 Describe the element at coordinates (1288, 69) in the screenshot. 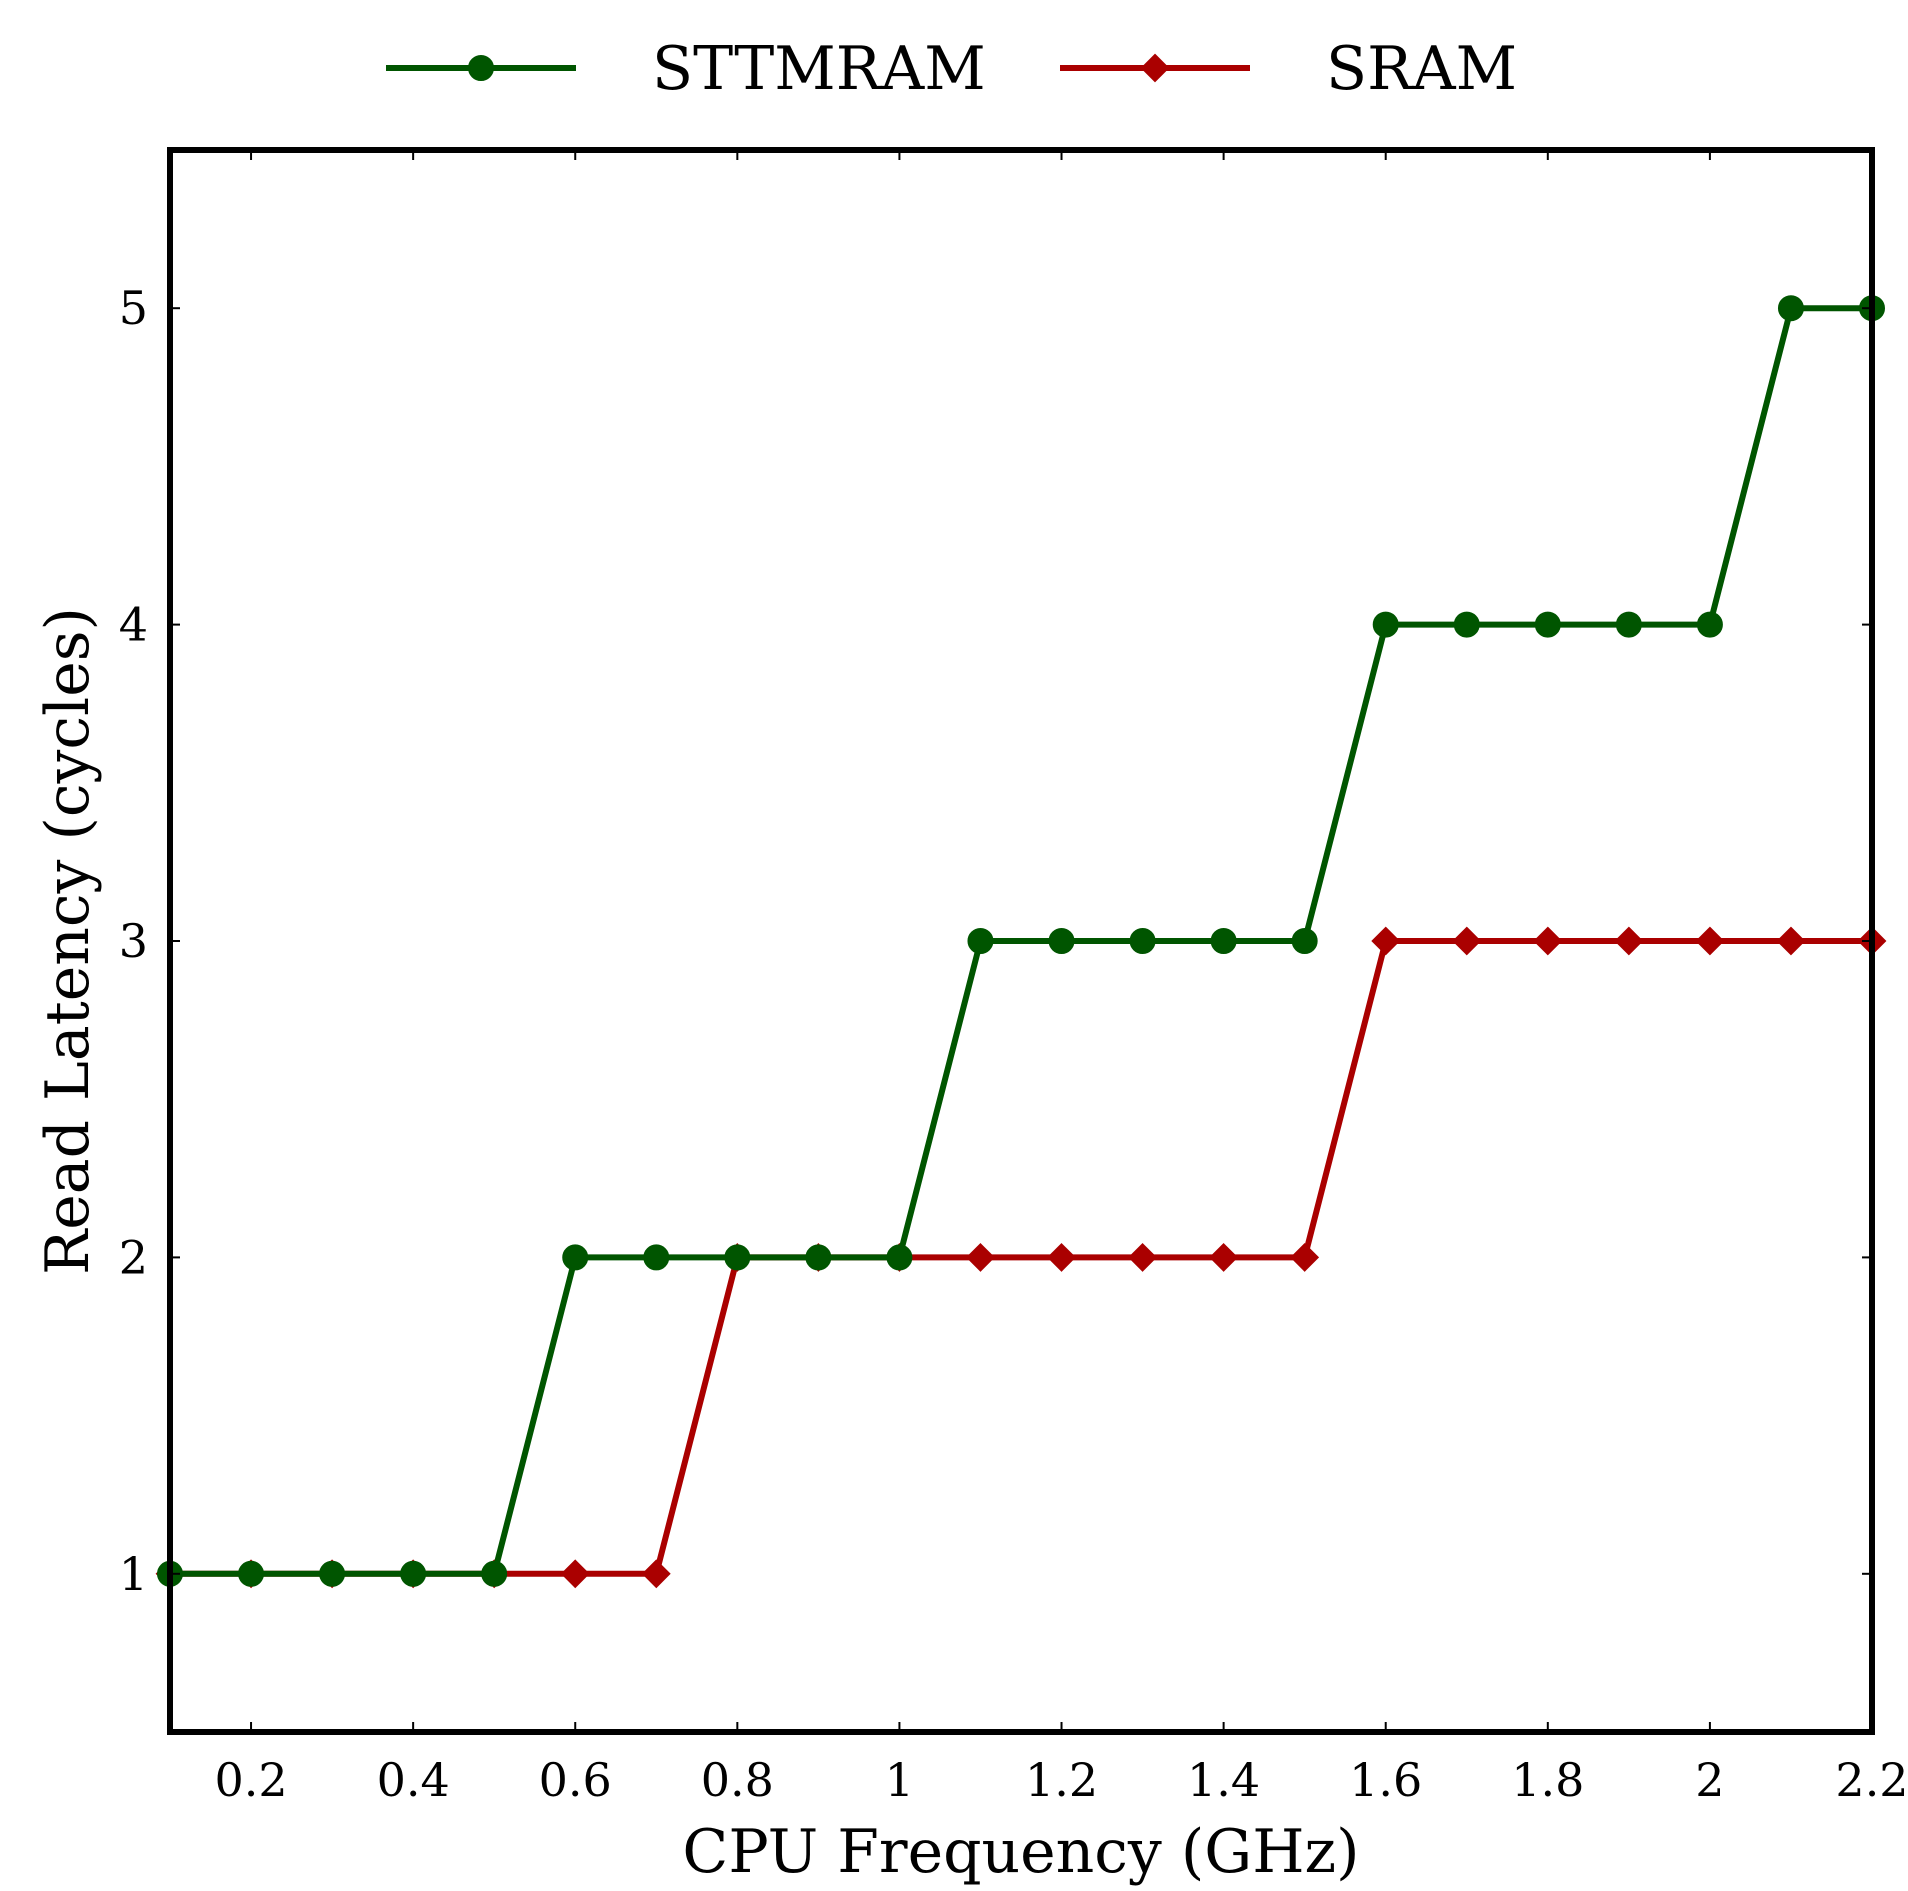

I see `legend-item-sram: SRAM` at that location.